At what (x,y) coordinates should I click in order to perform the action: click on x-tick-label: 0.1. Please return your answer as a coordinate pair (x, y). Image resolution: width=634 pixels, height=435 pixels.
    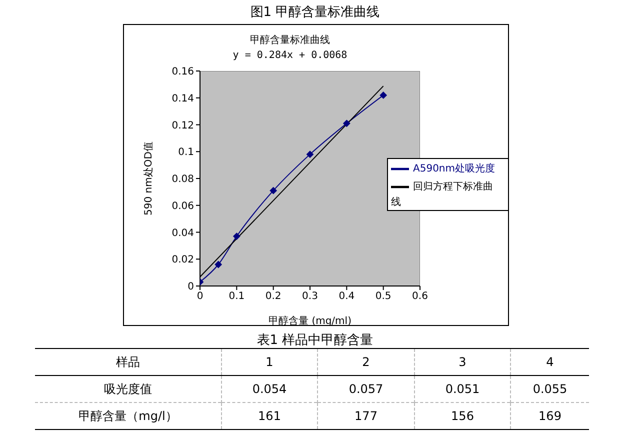
    Looking at the image, I should click on (236, 296).